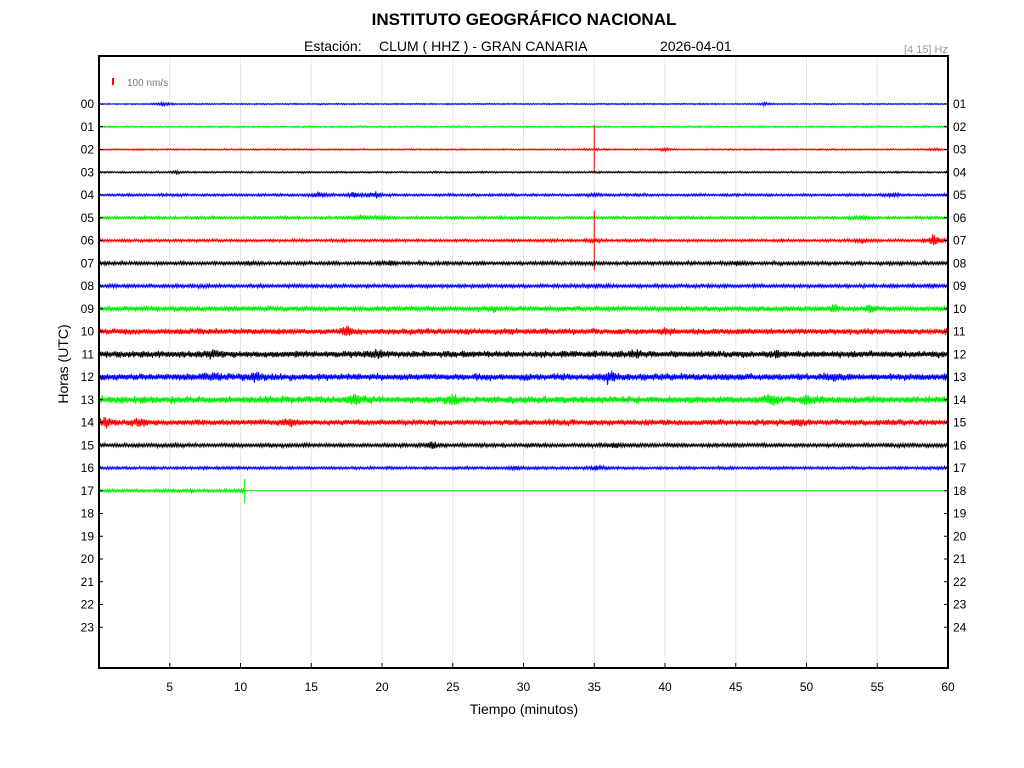 The image size is (1024, 768). Describe the element at coordinates (960, 423) in the screenshot. I see `y-tick-label-right: 15` at that location.